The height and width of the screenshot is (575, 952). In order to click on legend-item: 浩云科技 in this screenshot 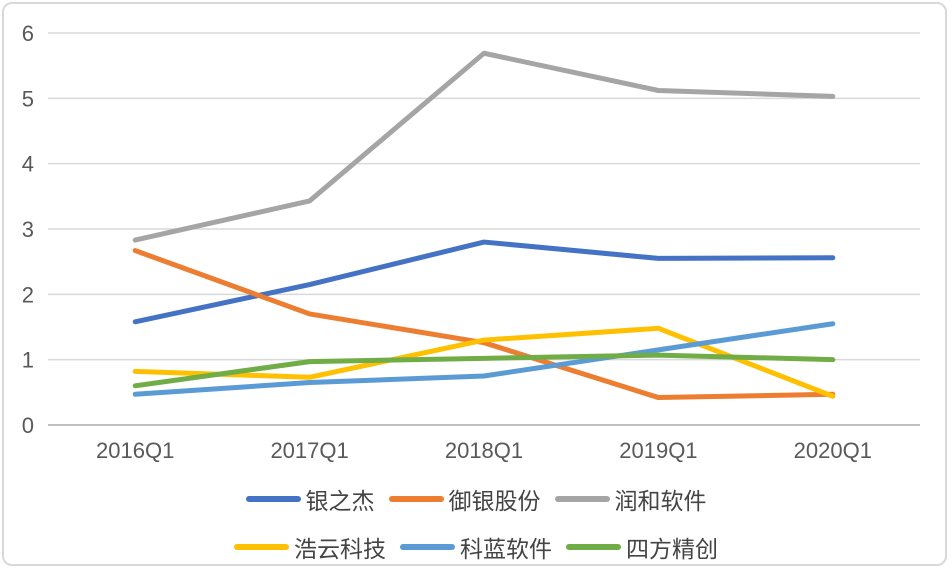, I will do `click(310, 547)`.